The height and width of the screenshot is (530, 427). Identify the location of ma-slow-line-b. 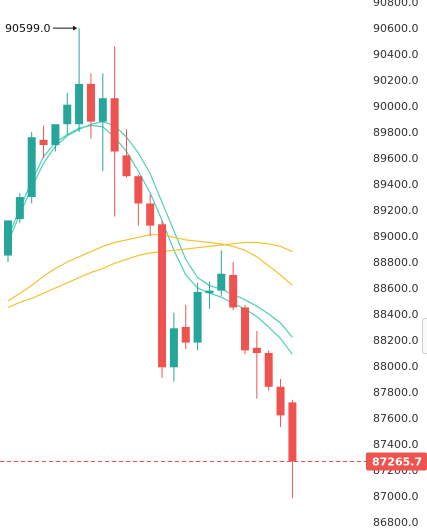
(150, 275).